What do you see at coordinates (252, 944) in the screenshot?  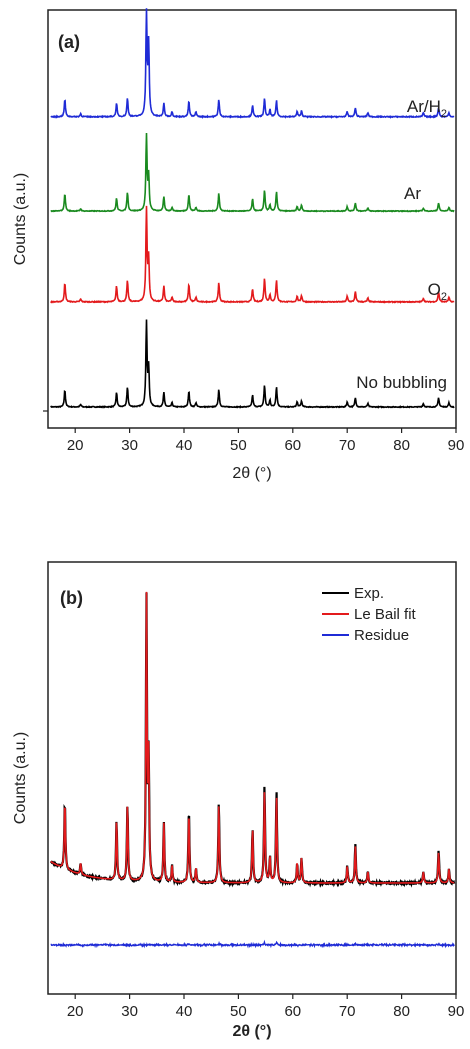 I see `panel-b-residue-line` at bounding box center [252, 944].